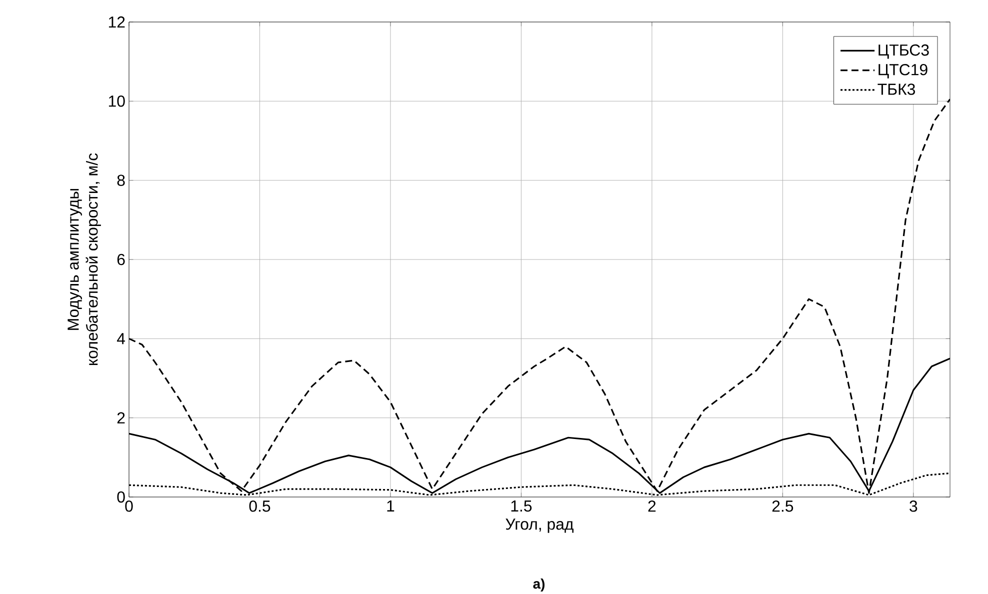 The width and height of the screenshot is (988, 594). Describe the element at coordinates (914, 506) in the screenshot. I see `x-tick-label: 3` at that location.